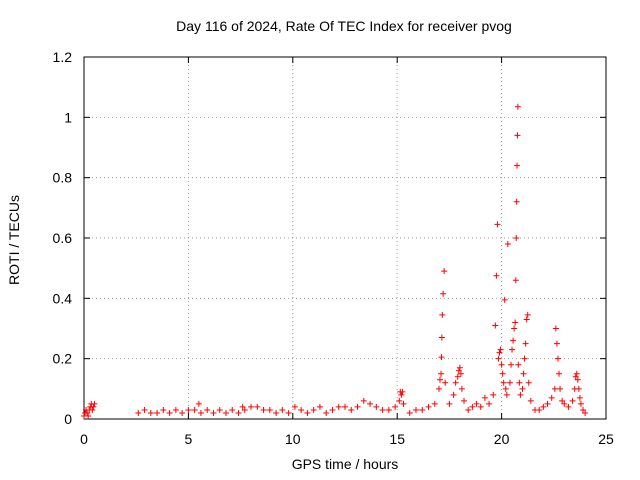  Describe the element at coordinates (84, 439) in the screenshot. I see `x-tick-label: 0` at that location.